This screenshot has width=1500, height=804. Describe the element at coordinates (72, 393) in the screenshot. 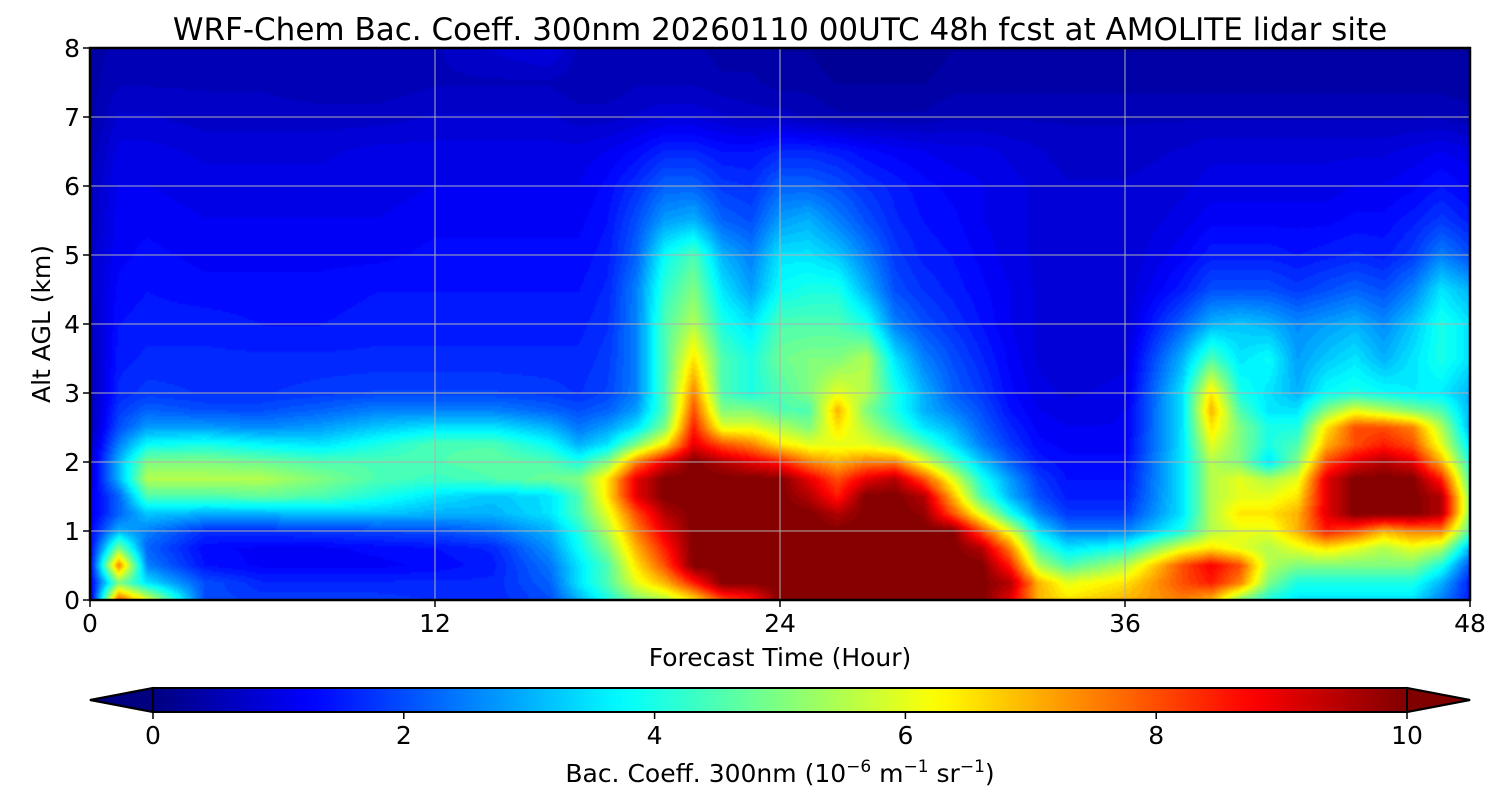

I see `y-tick-label: 3` at that location.